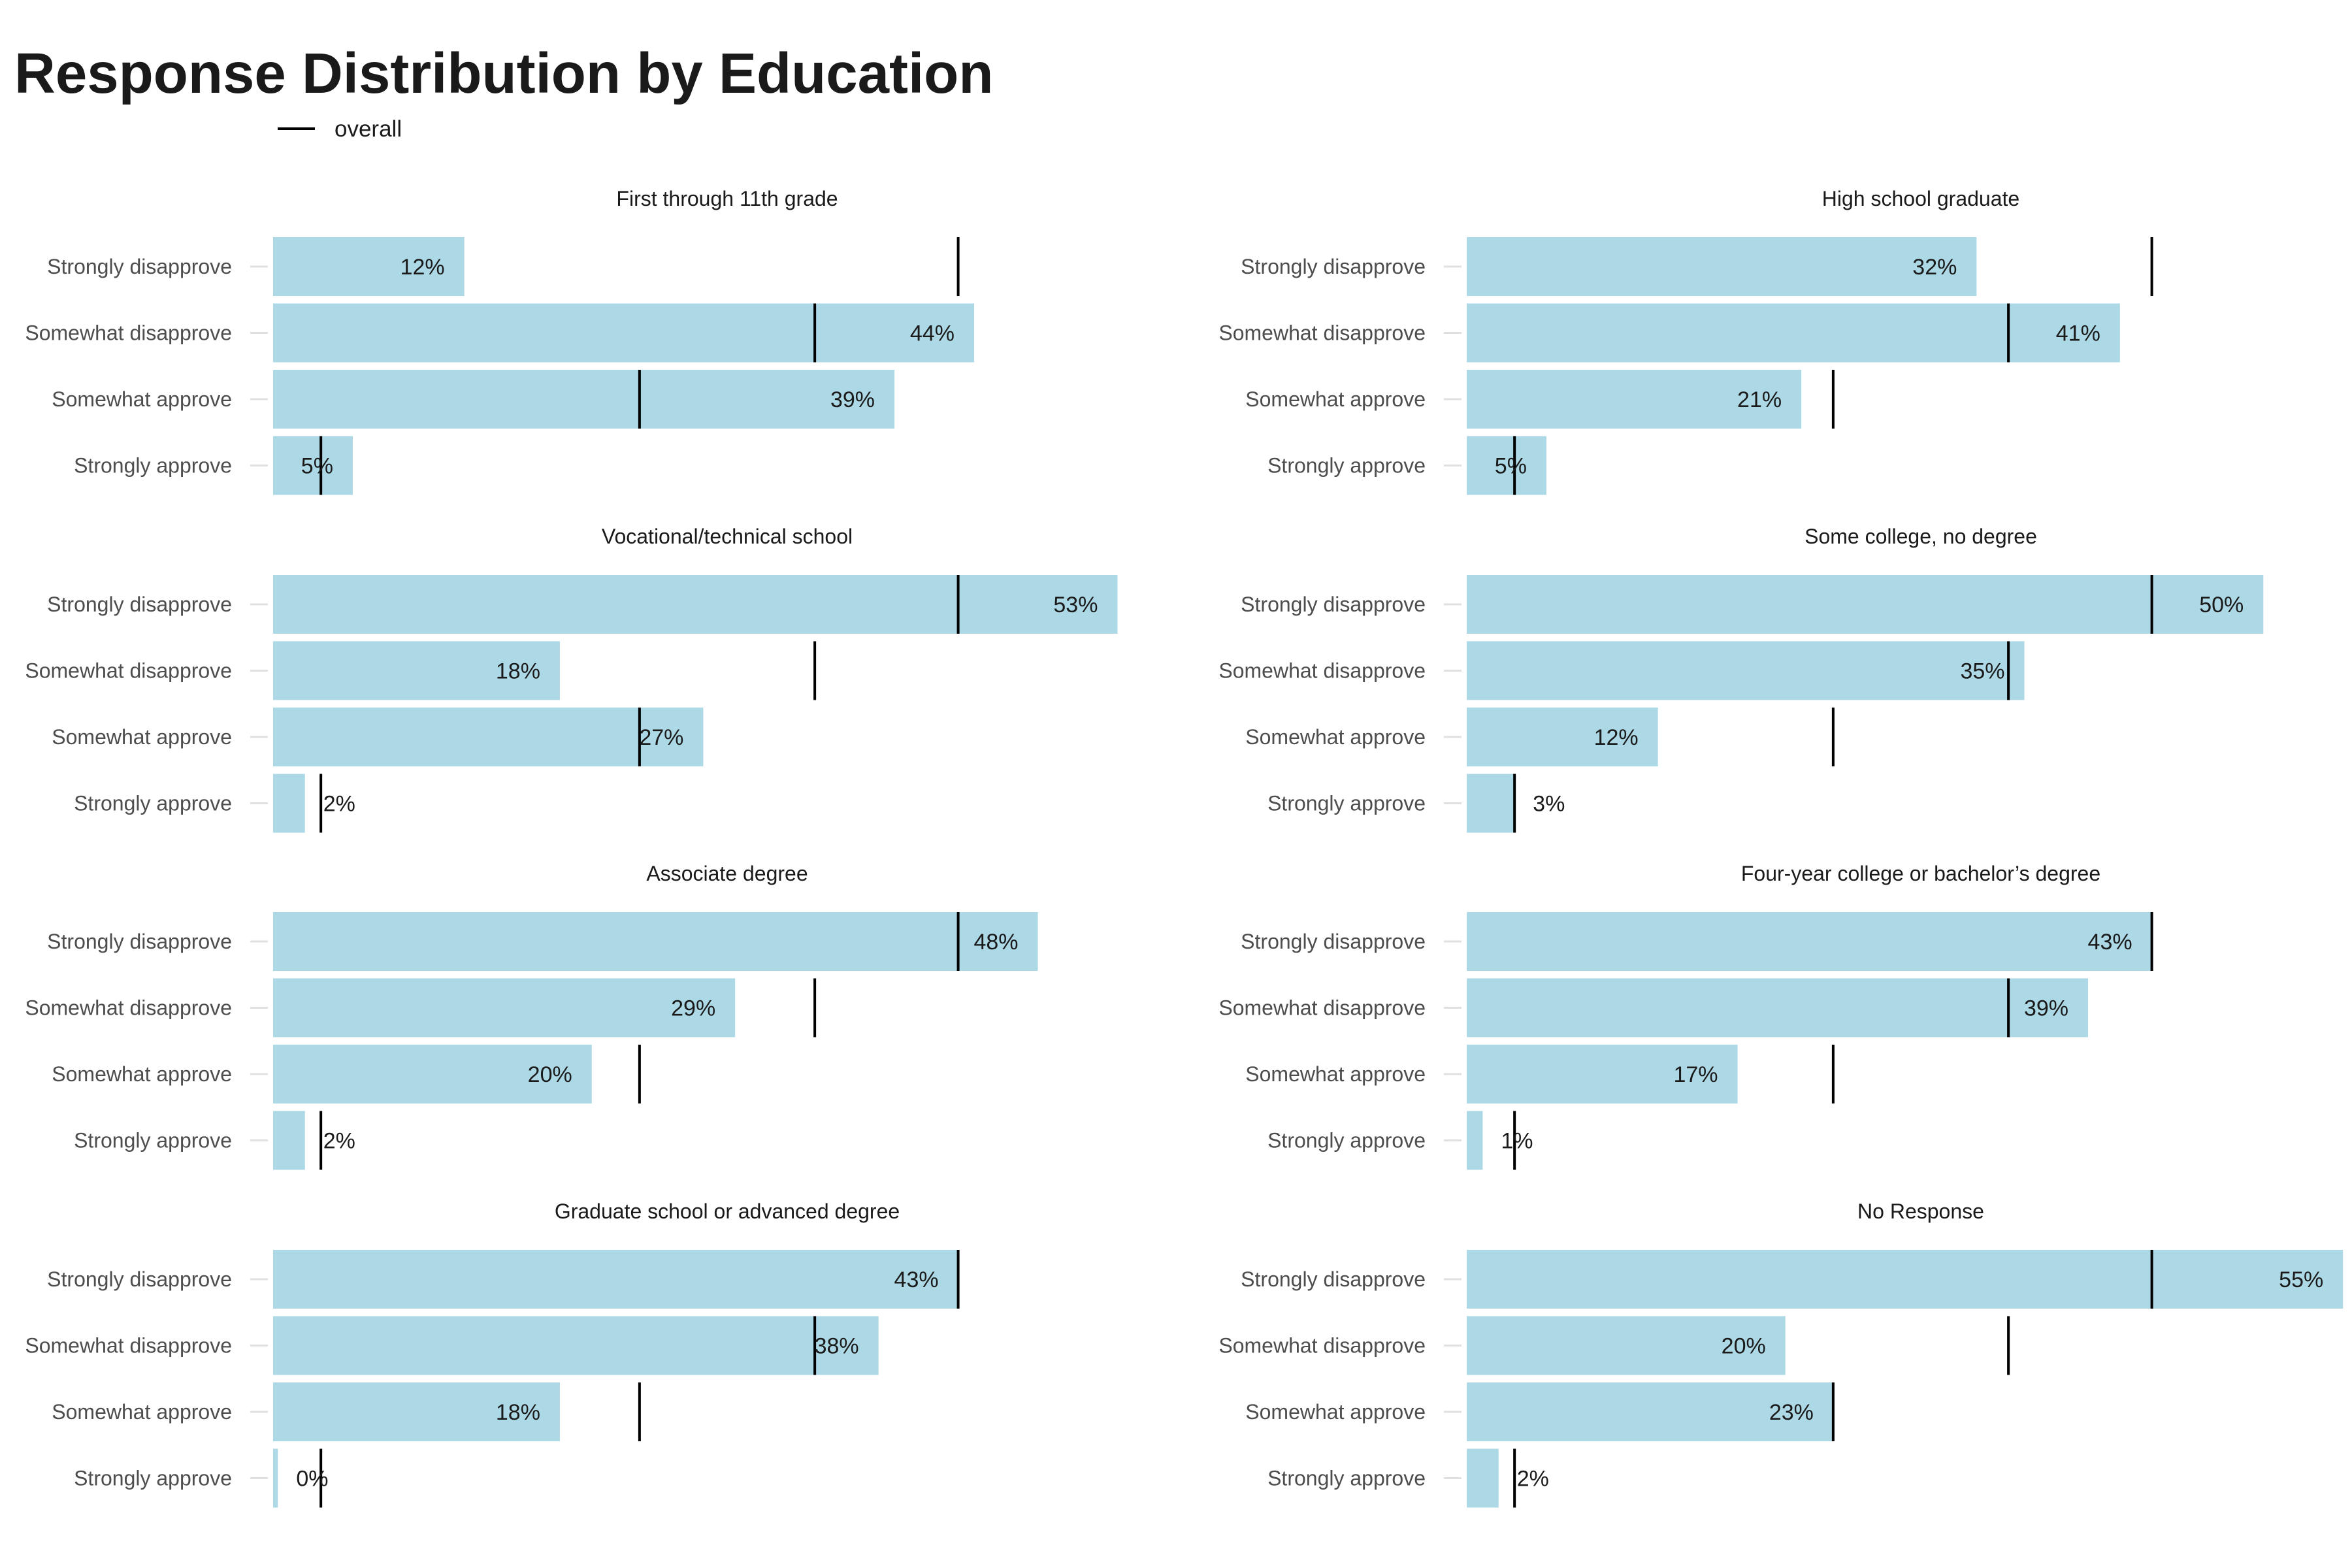 This screenshot has height=1568, width=2352. I want to click on value-label: 3%, so click(1549, 804).